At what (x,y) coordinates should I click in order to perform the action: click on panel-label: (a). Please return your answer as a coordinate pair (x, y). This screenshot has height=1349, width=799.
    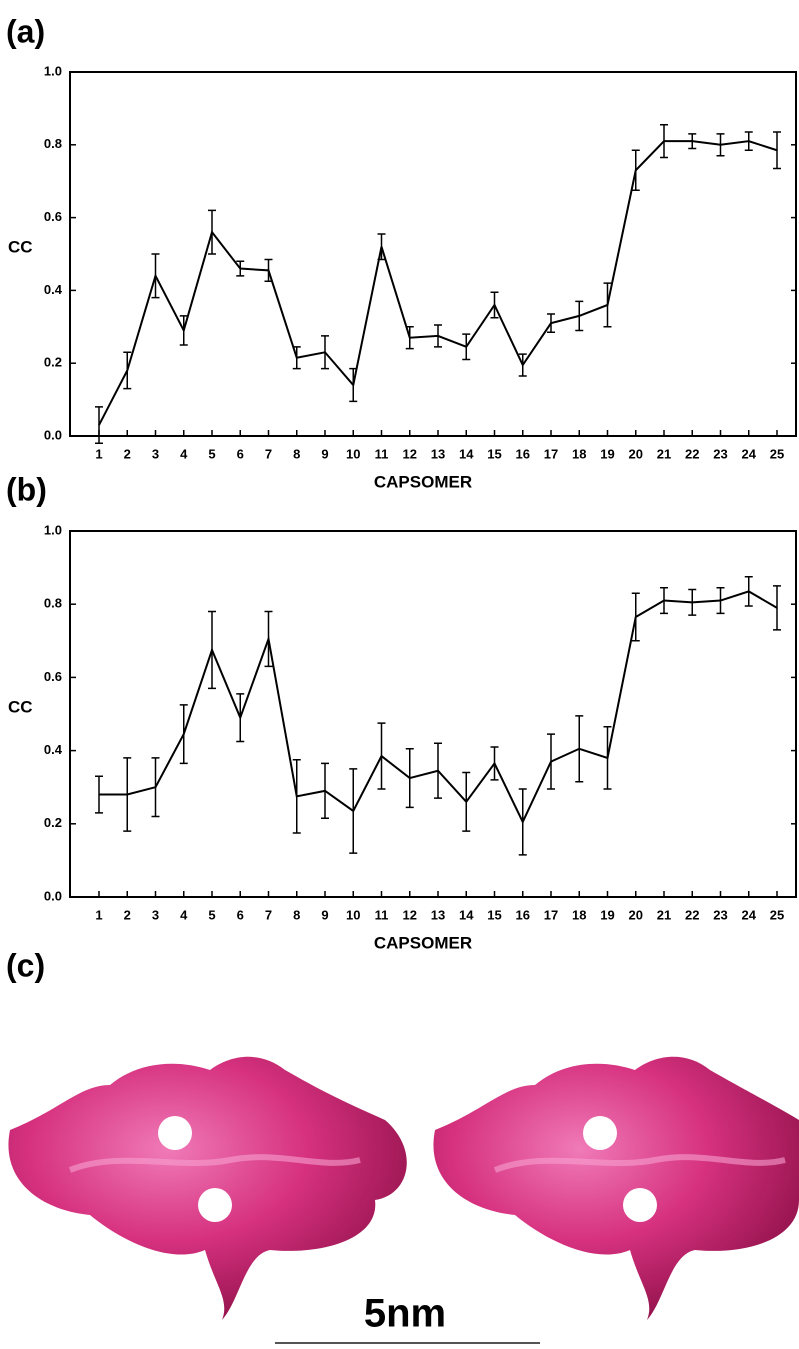
    Looking at the image, I should click on (25, 31).